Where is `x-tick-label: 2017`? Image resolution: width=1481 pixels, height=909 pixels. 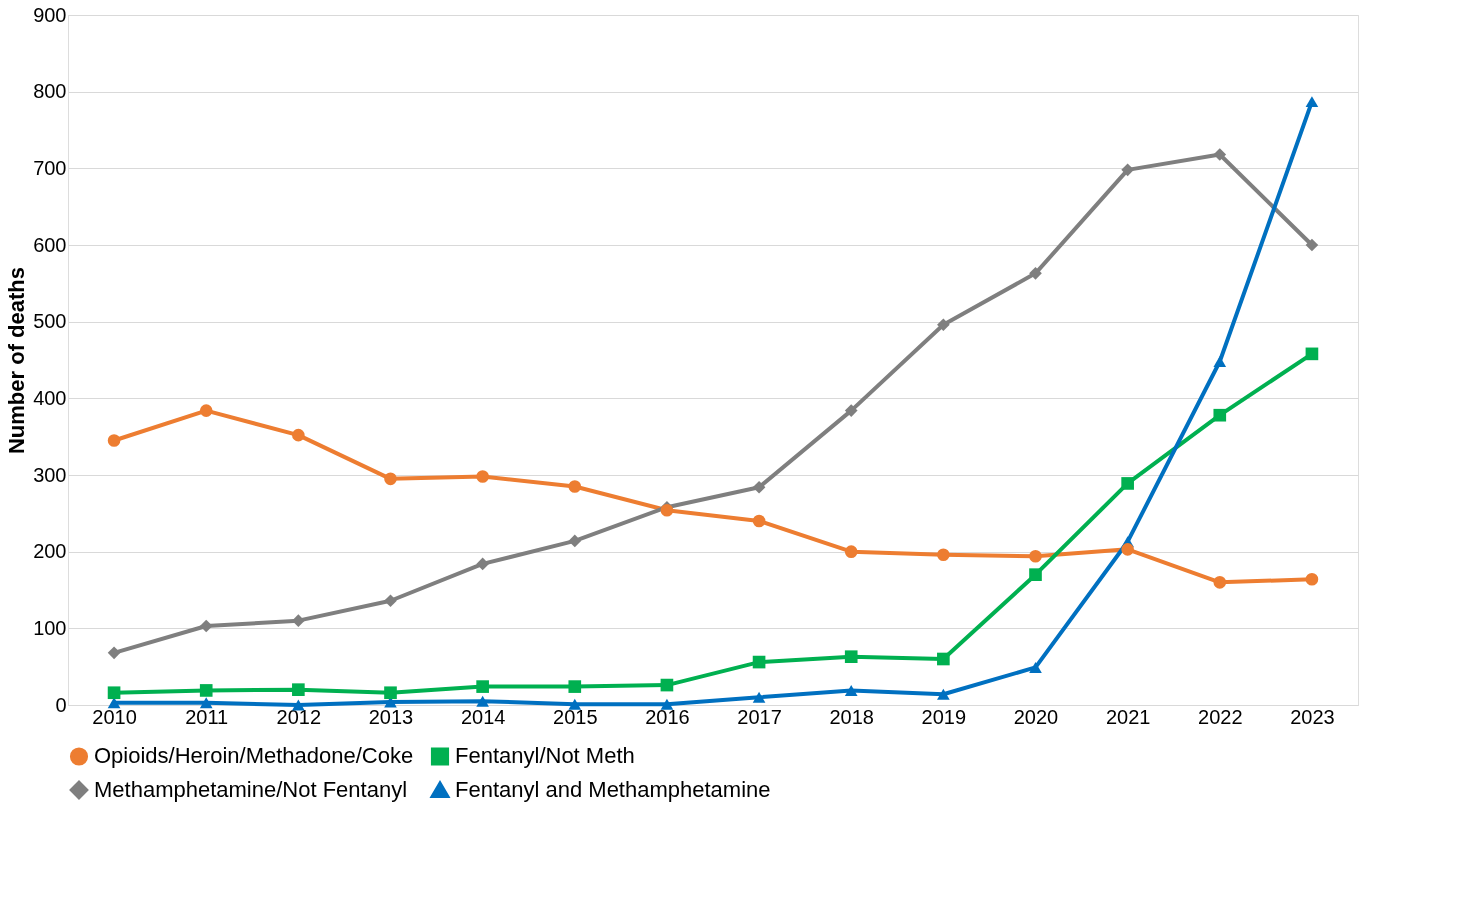 x-tick-label: 2017 is located at coordinates (759, 716).